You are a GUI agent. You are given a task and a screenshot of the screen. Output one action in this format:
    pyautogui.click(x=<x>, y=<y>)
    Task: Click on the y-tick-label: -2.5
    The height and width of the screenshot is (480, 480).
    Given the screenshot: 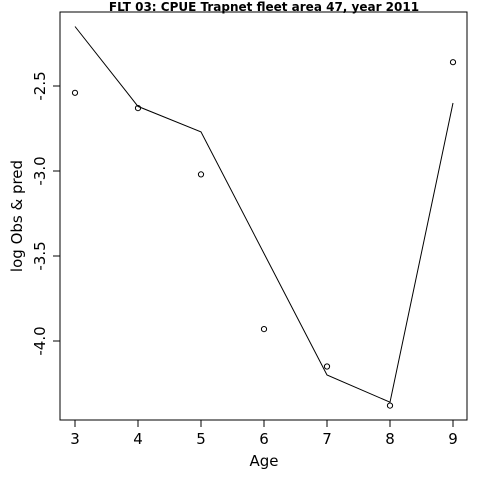 What is the action you would take?
    pyautogui.click(x=40, y=85)
    